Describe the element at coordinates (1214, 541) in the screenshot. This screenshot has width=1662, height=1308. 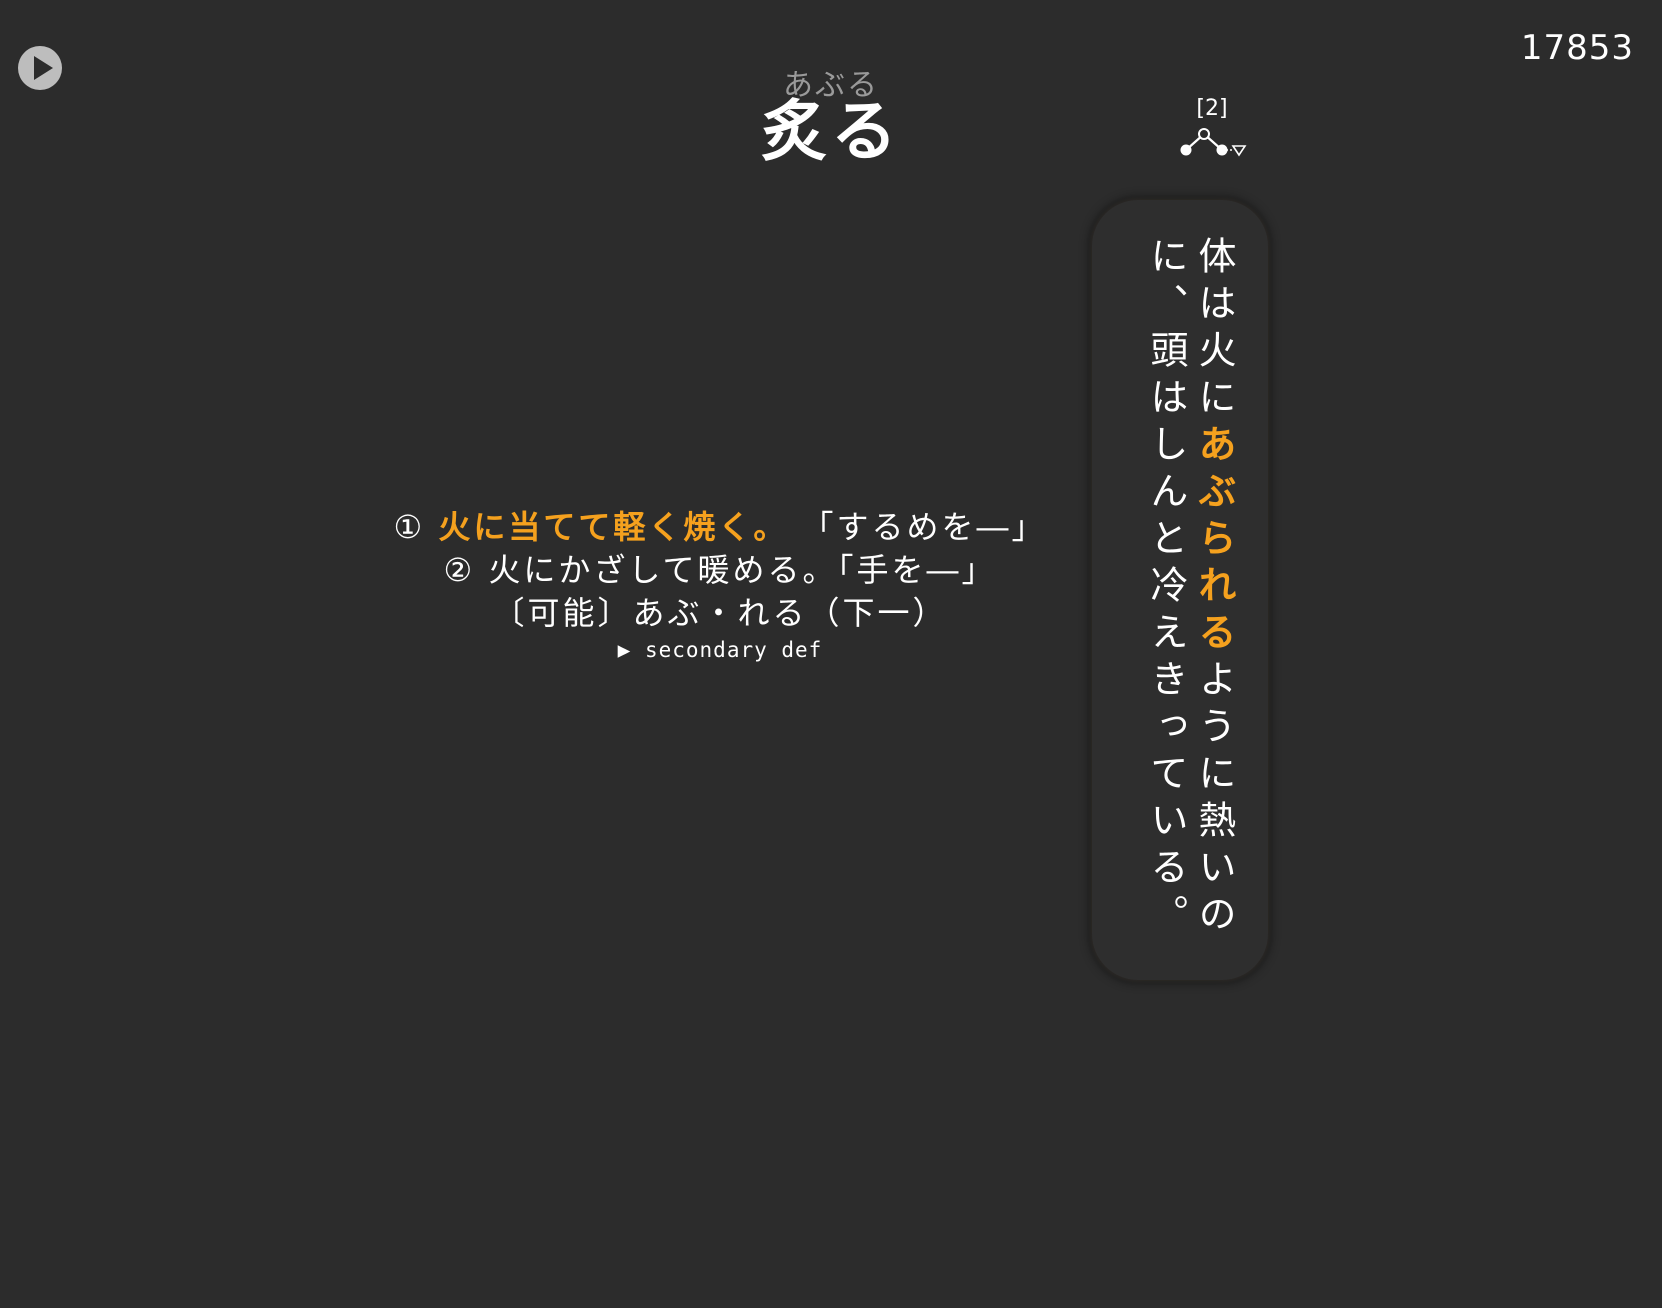
I see `sentence-highlight: あぶられる` at that location.